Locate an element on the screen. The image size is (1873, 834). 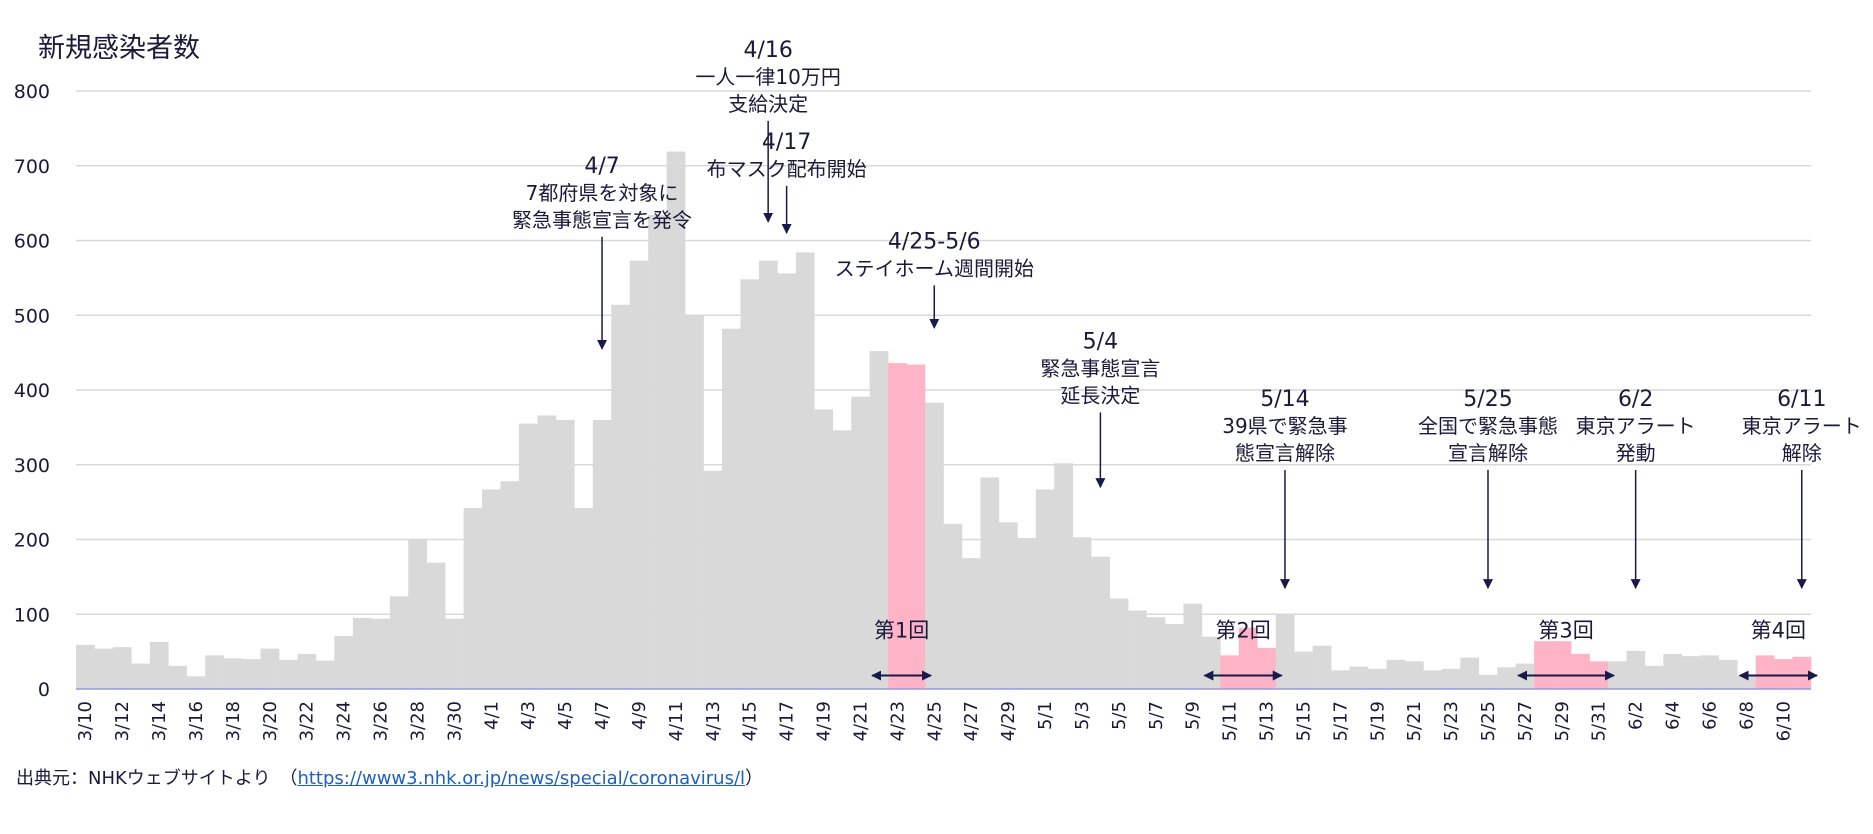
x-tick-label: 5/27 is located at coordinates (1525, 721).